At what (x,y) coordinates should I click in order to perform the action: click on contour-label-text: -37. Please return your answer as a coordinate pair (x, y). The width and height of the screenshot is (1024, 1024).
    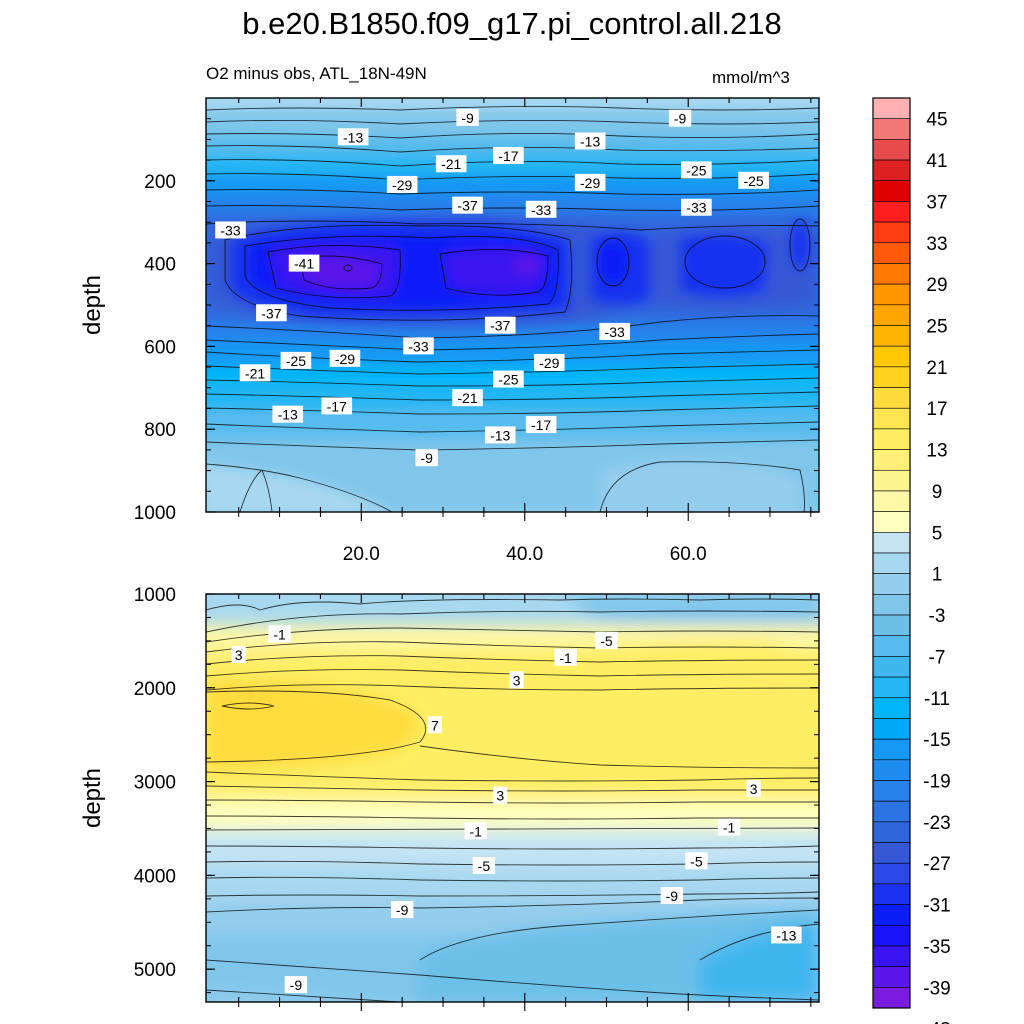
    Looking at the image, I should click on (500, 326).